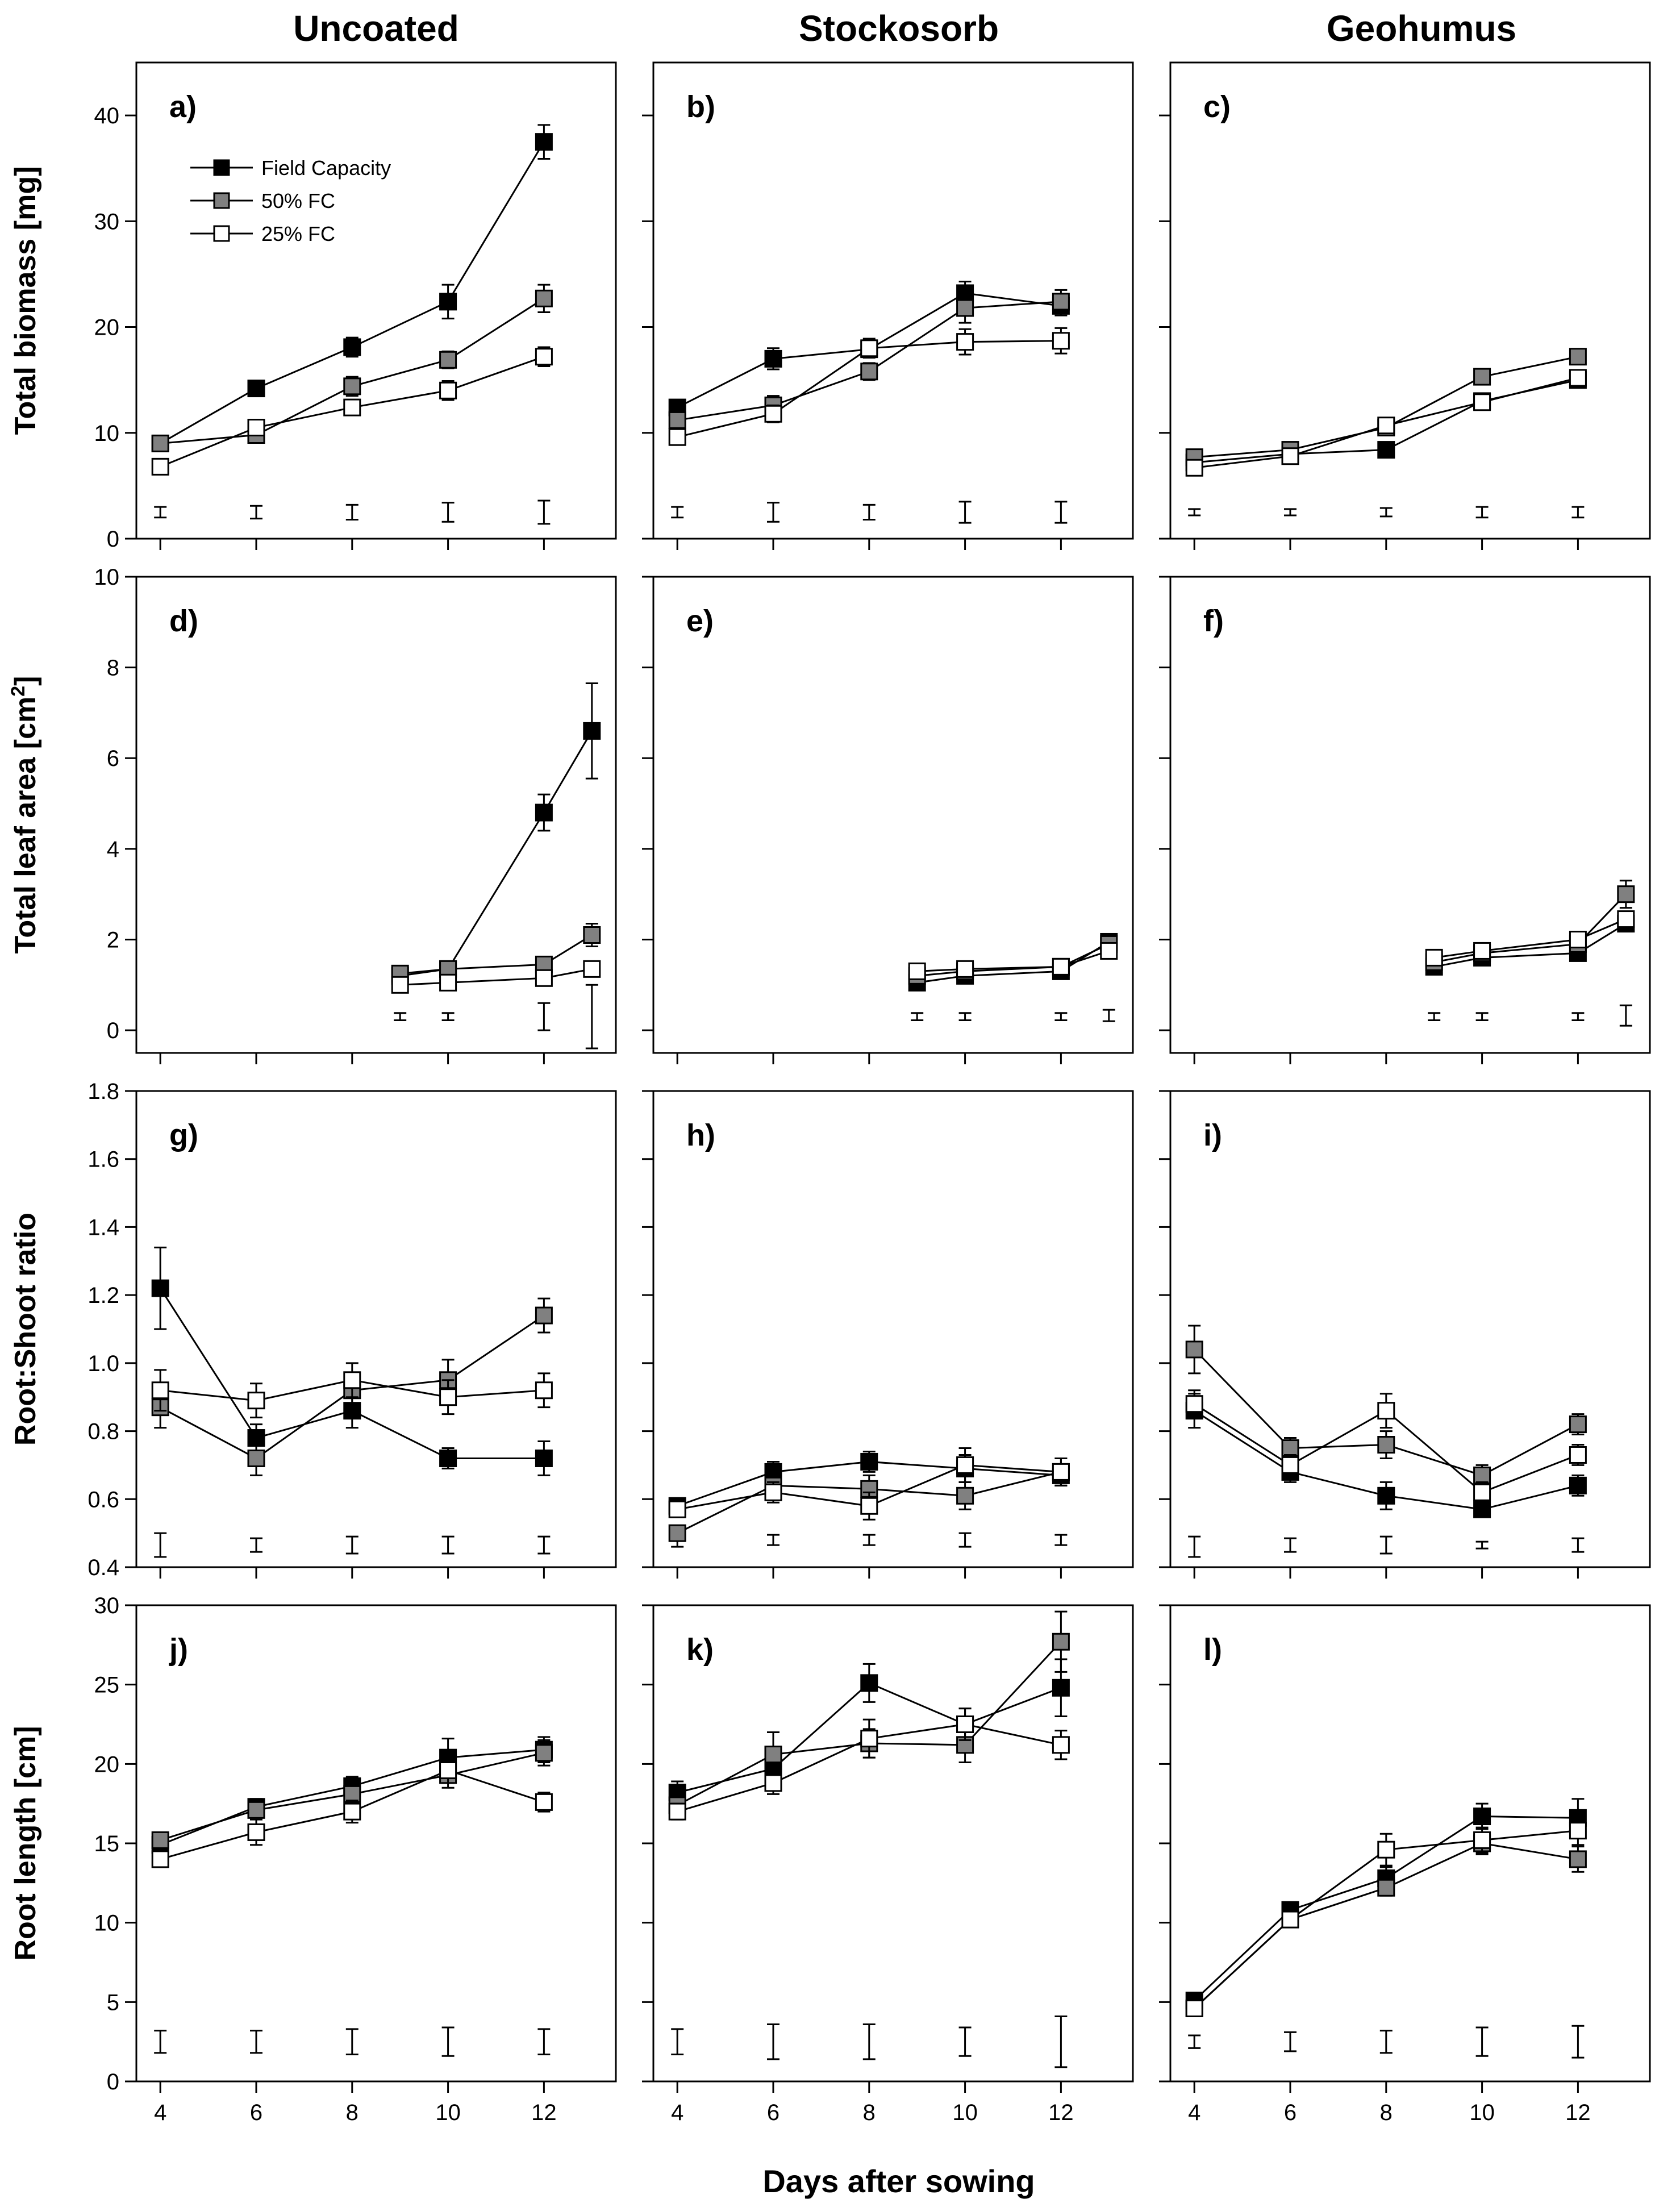 This screenshot has height=2207, width=1680. Describe the element at coordinates (113, 849) in the screenshot. I see `y-tick-label: 4` at that location.